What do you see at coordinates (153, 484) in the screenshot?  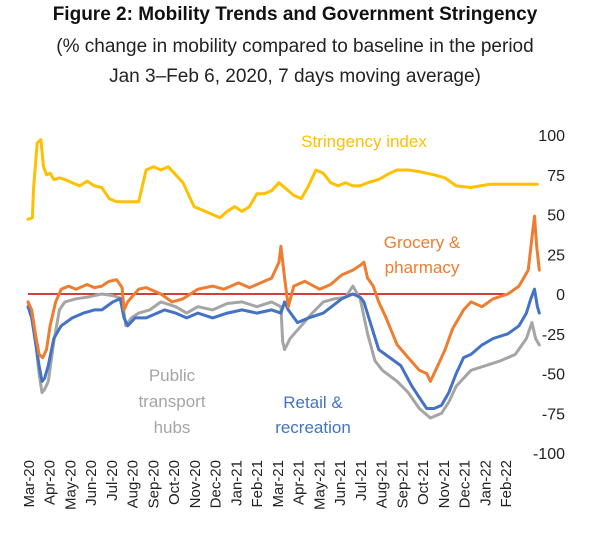 I see `x-tick-label: Sep-20` at bounding box center [153, 484].